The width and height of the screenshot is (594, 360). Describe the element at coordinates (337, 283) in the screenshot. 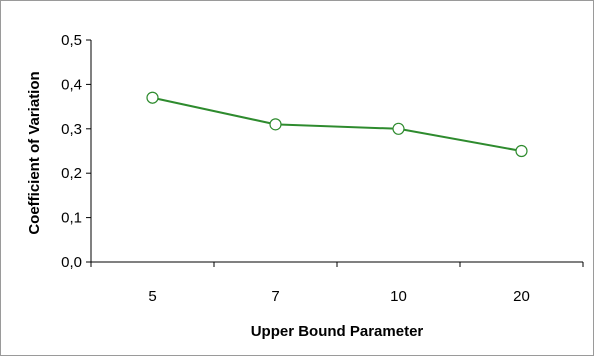

I see `x-axis: 5 7 10 20` at that location.